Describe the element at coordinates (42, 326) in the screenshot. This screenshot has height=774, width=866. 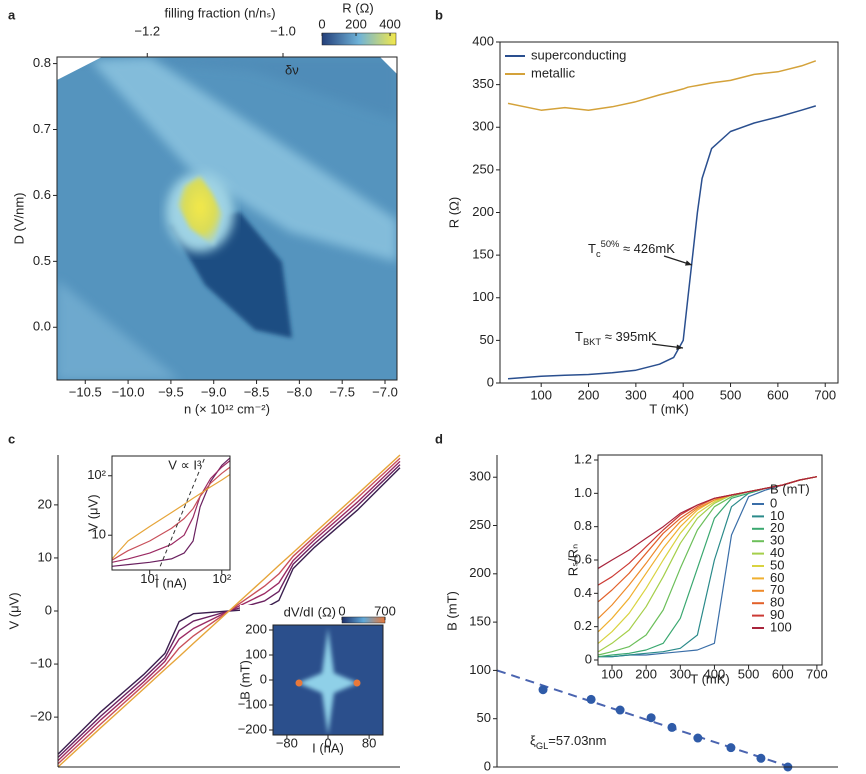
I see `y-tick-label: 0.0` at that location.